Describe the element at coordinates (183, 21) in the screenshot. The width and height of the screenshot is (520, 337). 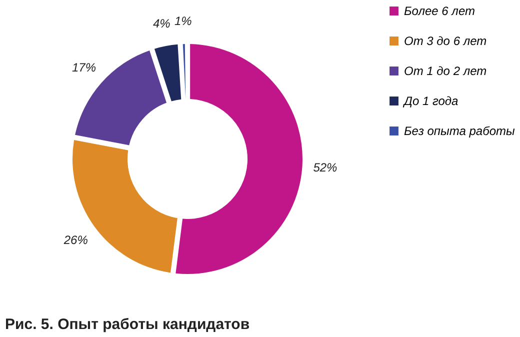
I see `data-label: 1%` at that location.